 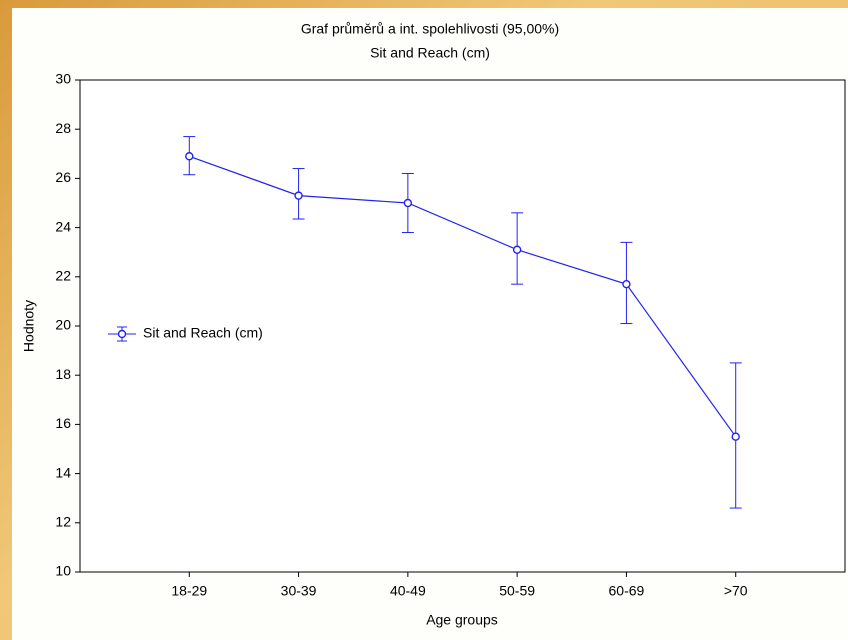 What do you see at coordinates (430, 53) in the screenshot?
I see `chart-subtitle: Sit and Reach (cm)` at bounding box center [430, 53].